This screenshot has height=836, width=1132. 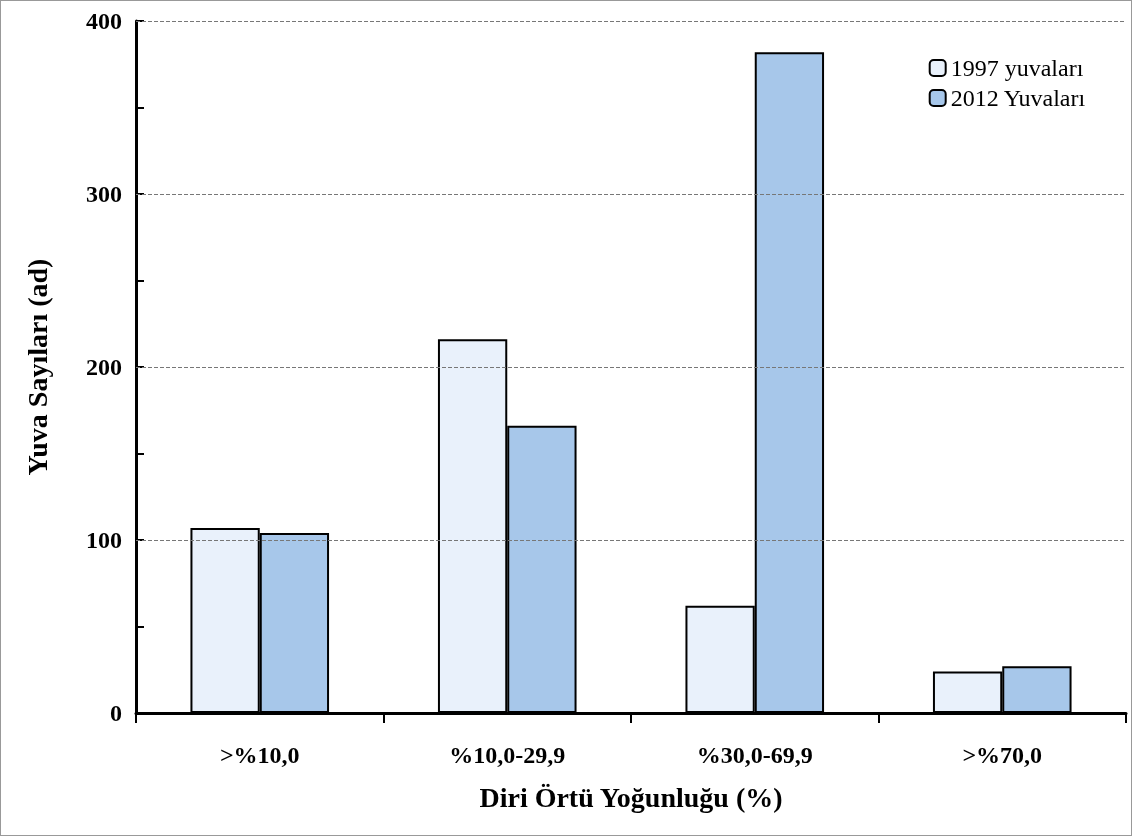 What do you see at coordinates (754, 755) in the screenshot?
I see `x-tick-label: %30,0-69,9` at bounding box center [754, 755].